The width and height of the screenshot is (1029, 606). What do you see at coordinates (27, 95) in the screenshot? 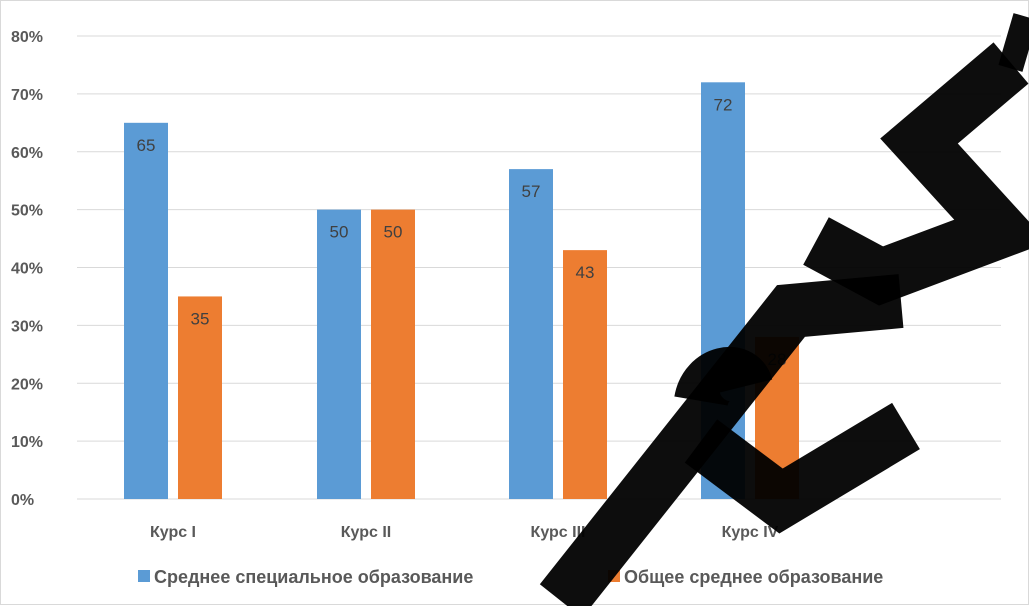
I see `y-tick-label: 70%` at bounding box center [27, 95].